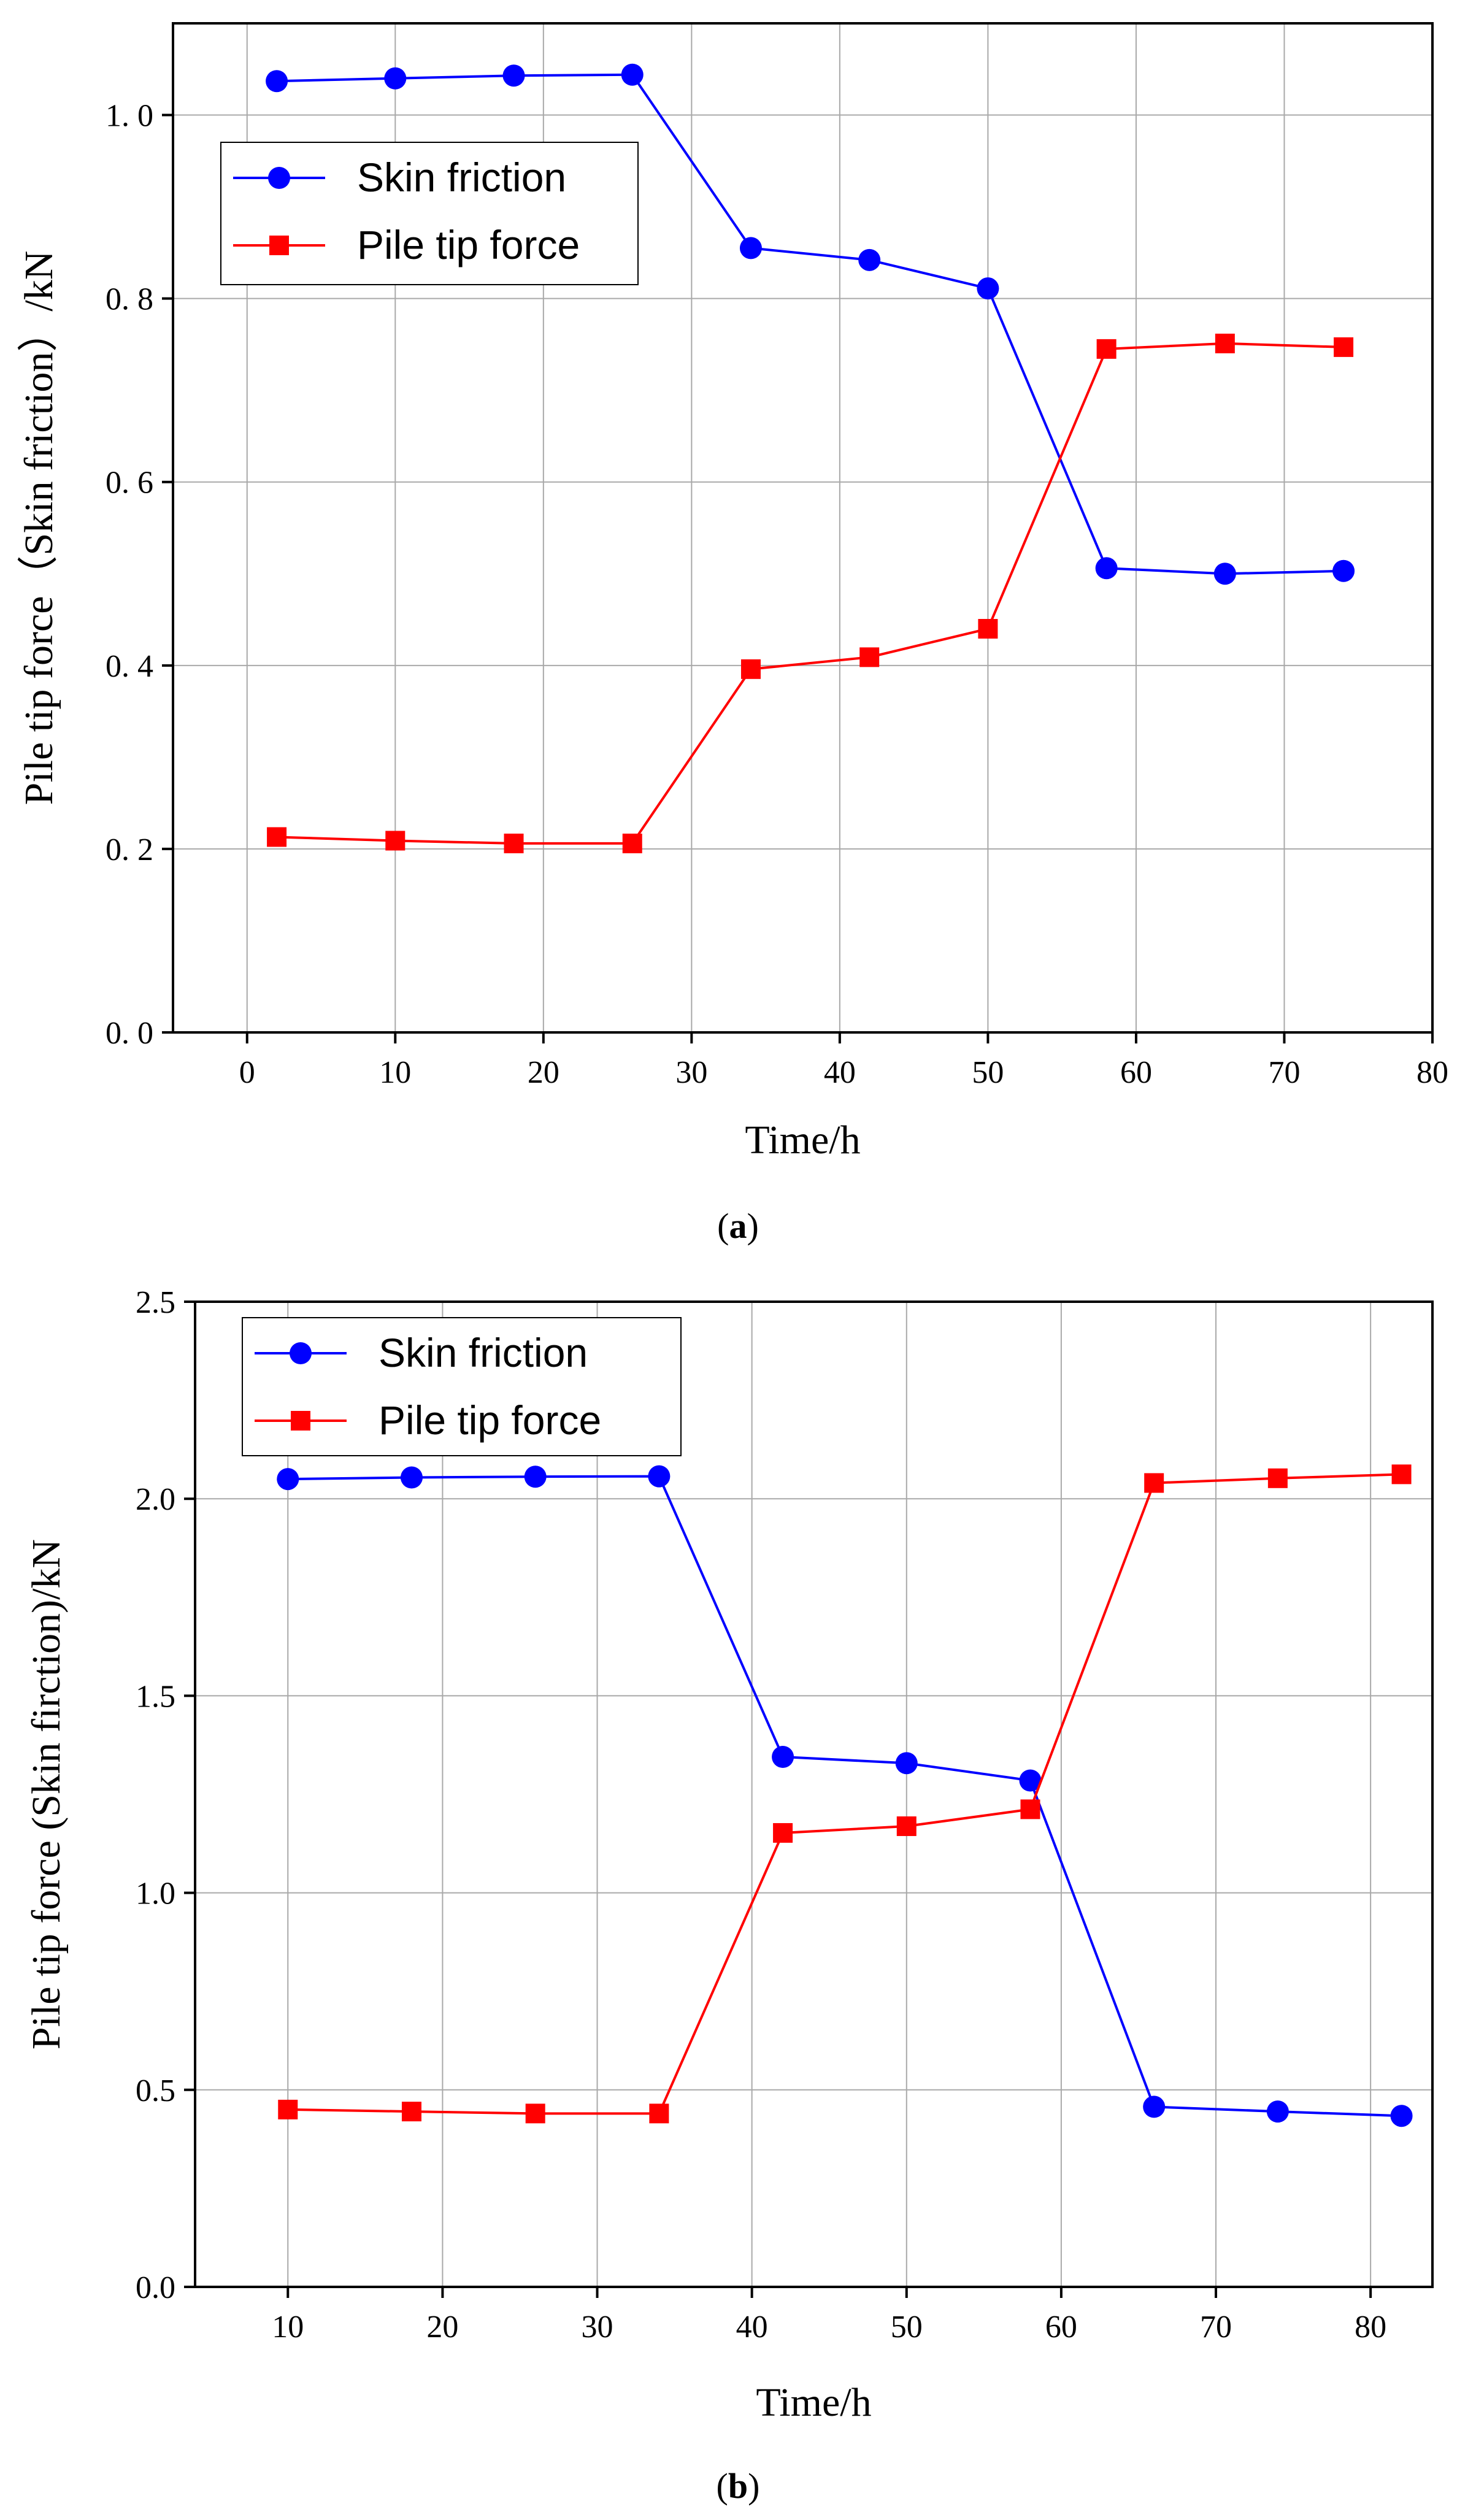  Describe the element at coordinates (129, 483) in the screenshot. I see `y-tick-label: 0. 6` at that location.